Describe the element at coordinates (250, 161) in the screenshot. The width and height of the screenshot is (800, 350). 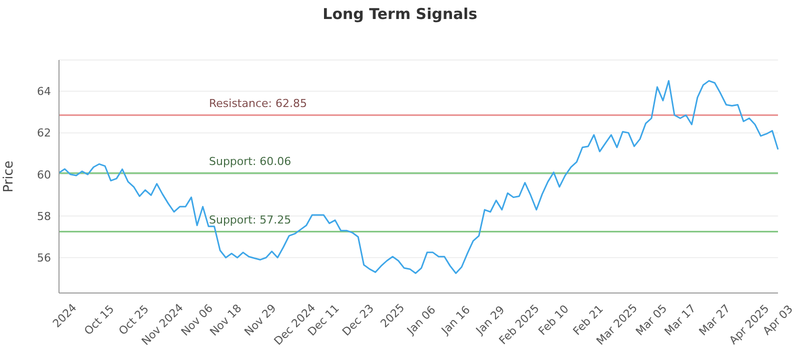
I see `ref-line-label: Support: 60.06` at that location.